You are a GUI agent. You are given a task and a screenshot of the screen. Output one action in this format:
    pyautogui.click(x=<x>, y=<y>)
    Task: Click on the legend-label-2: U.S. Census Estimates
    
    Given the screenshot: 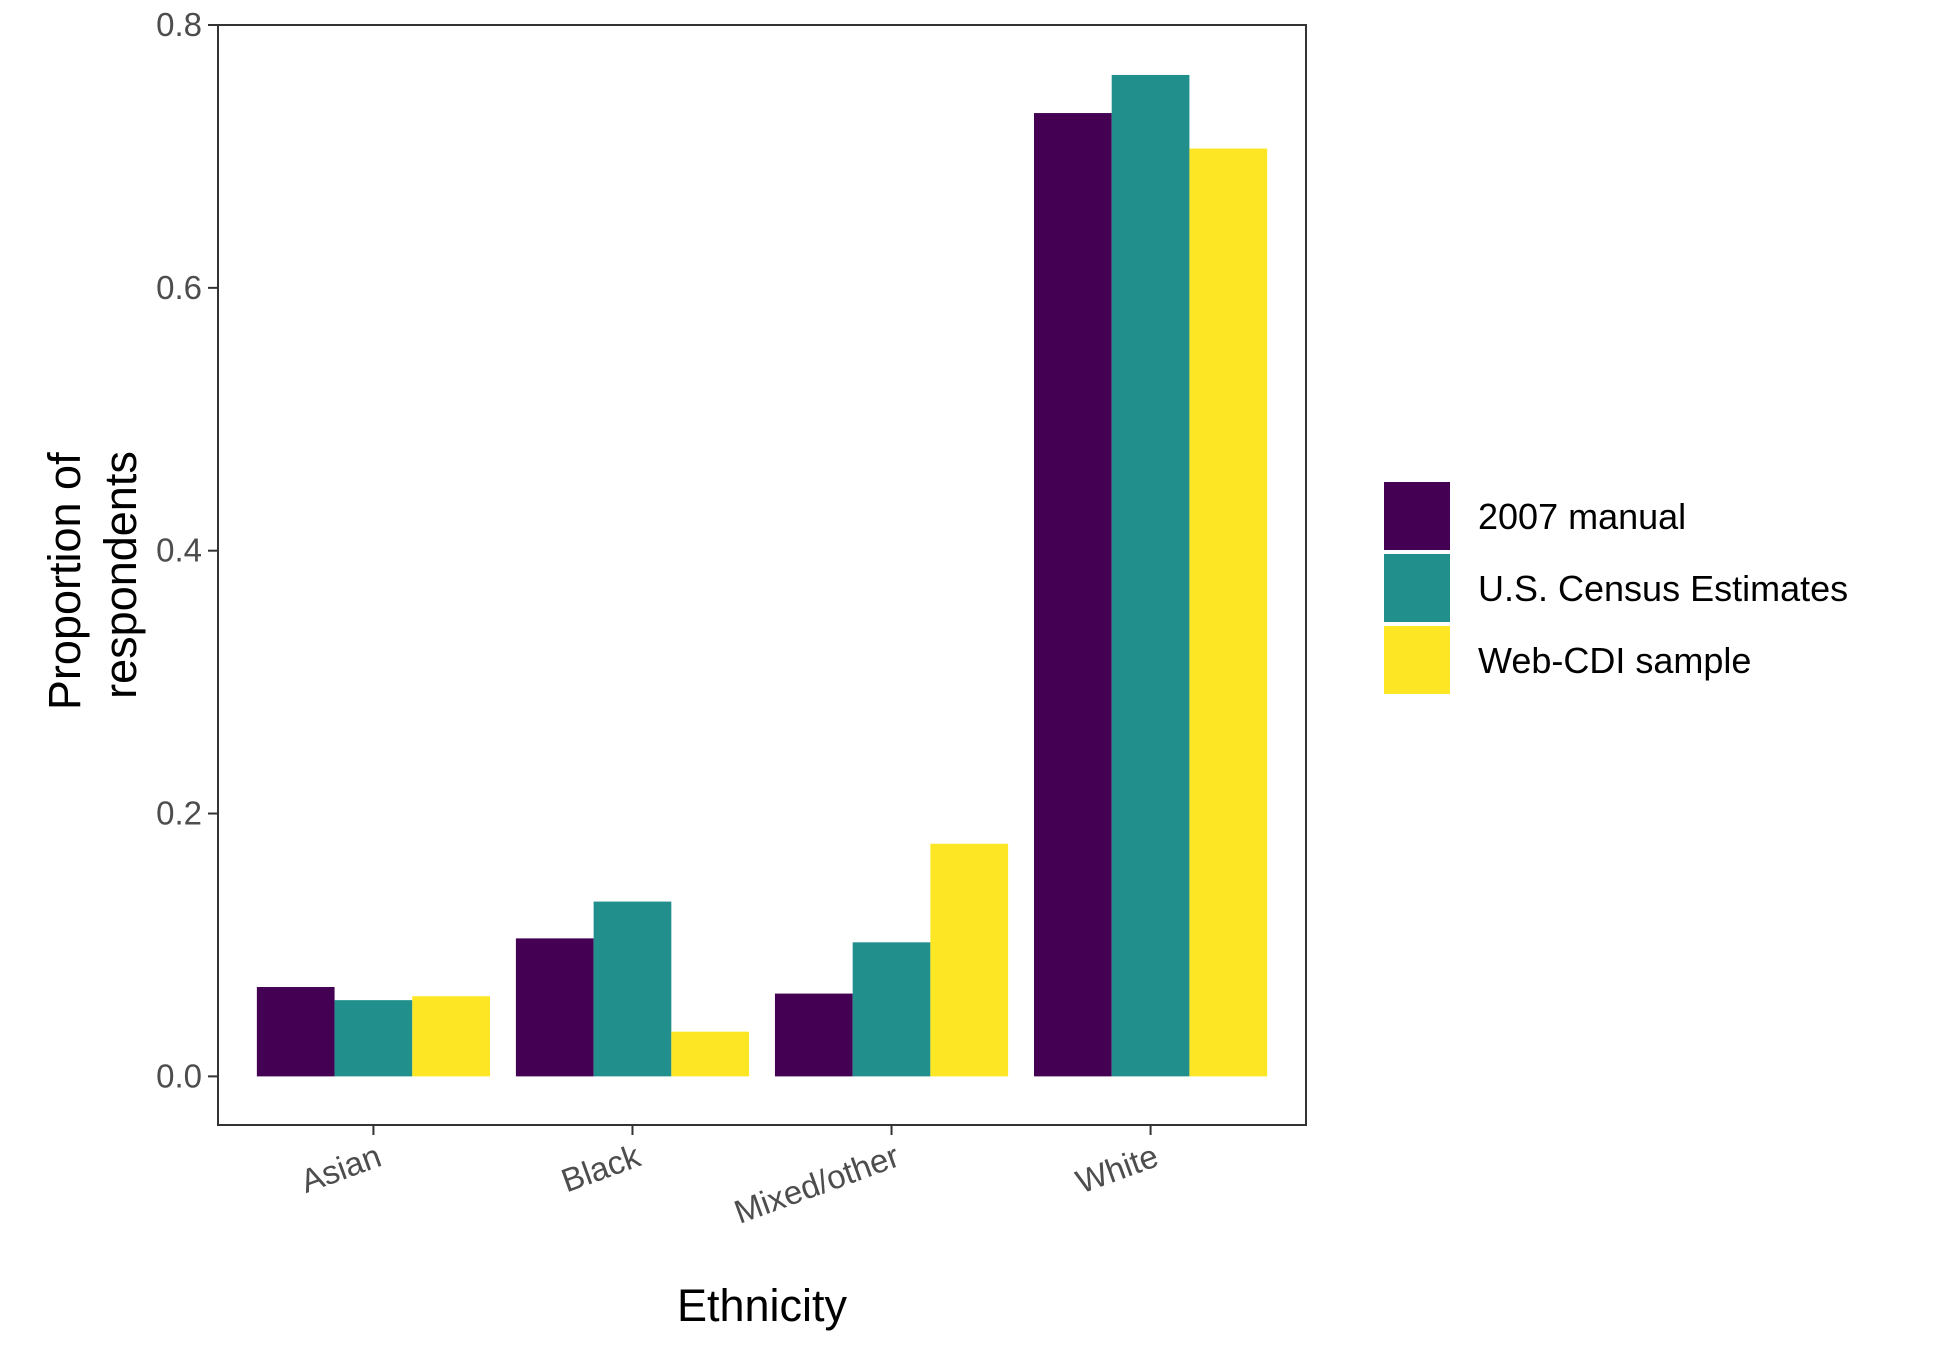 What is the action you would take?
    pyautogui.click(x=1663, y=588)
    